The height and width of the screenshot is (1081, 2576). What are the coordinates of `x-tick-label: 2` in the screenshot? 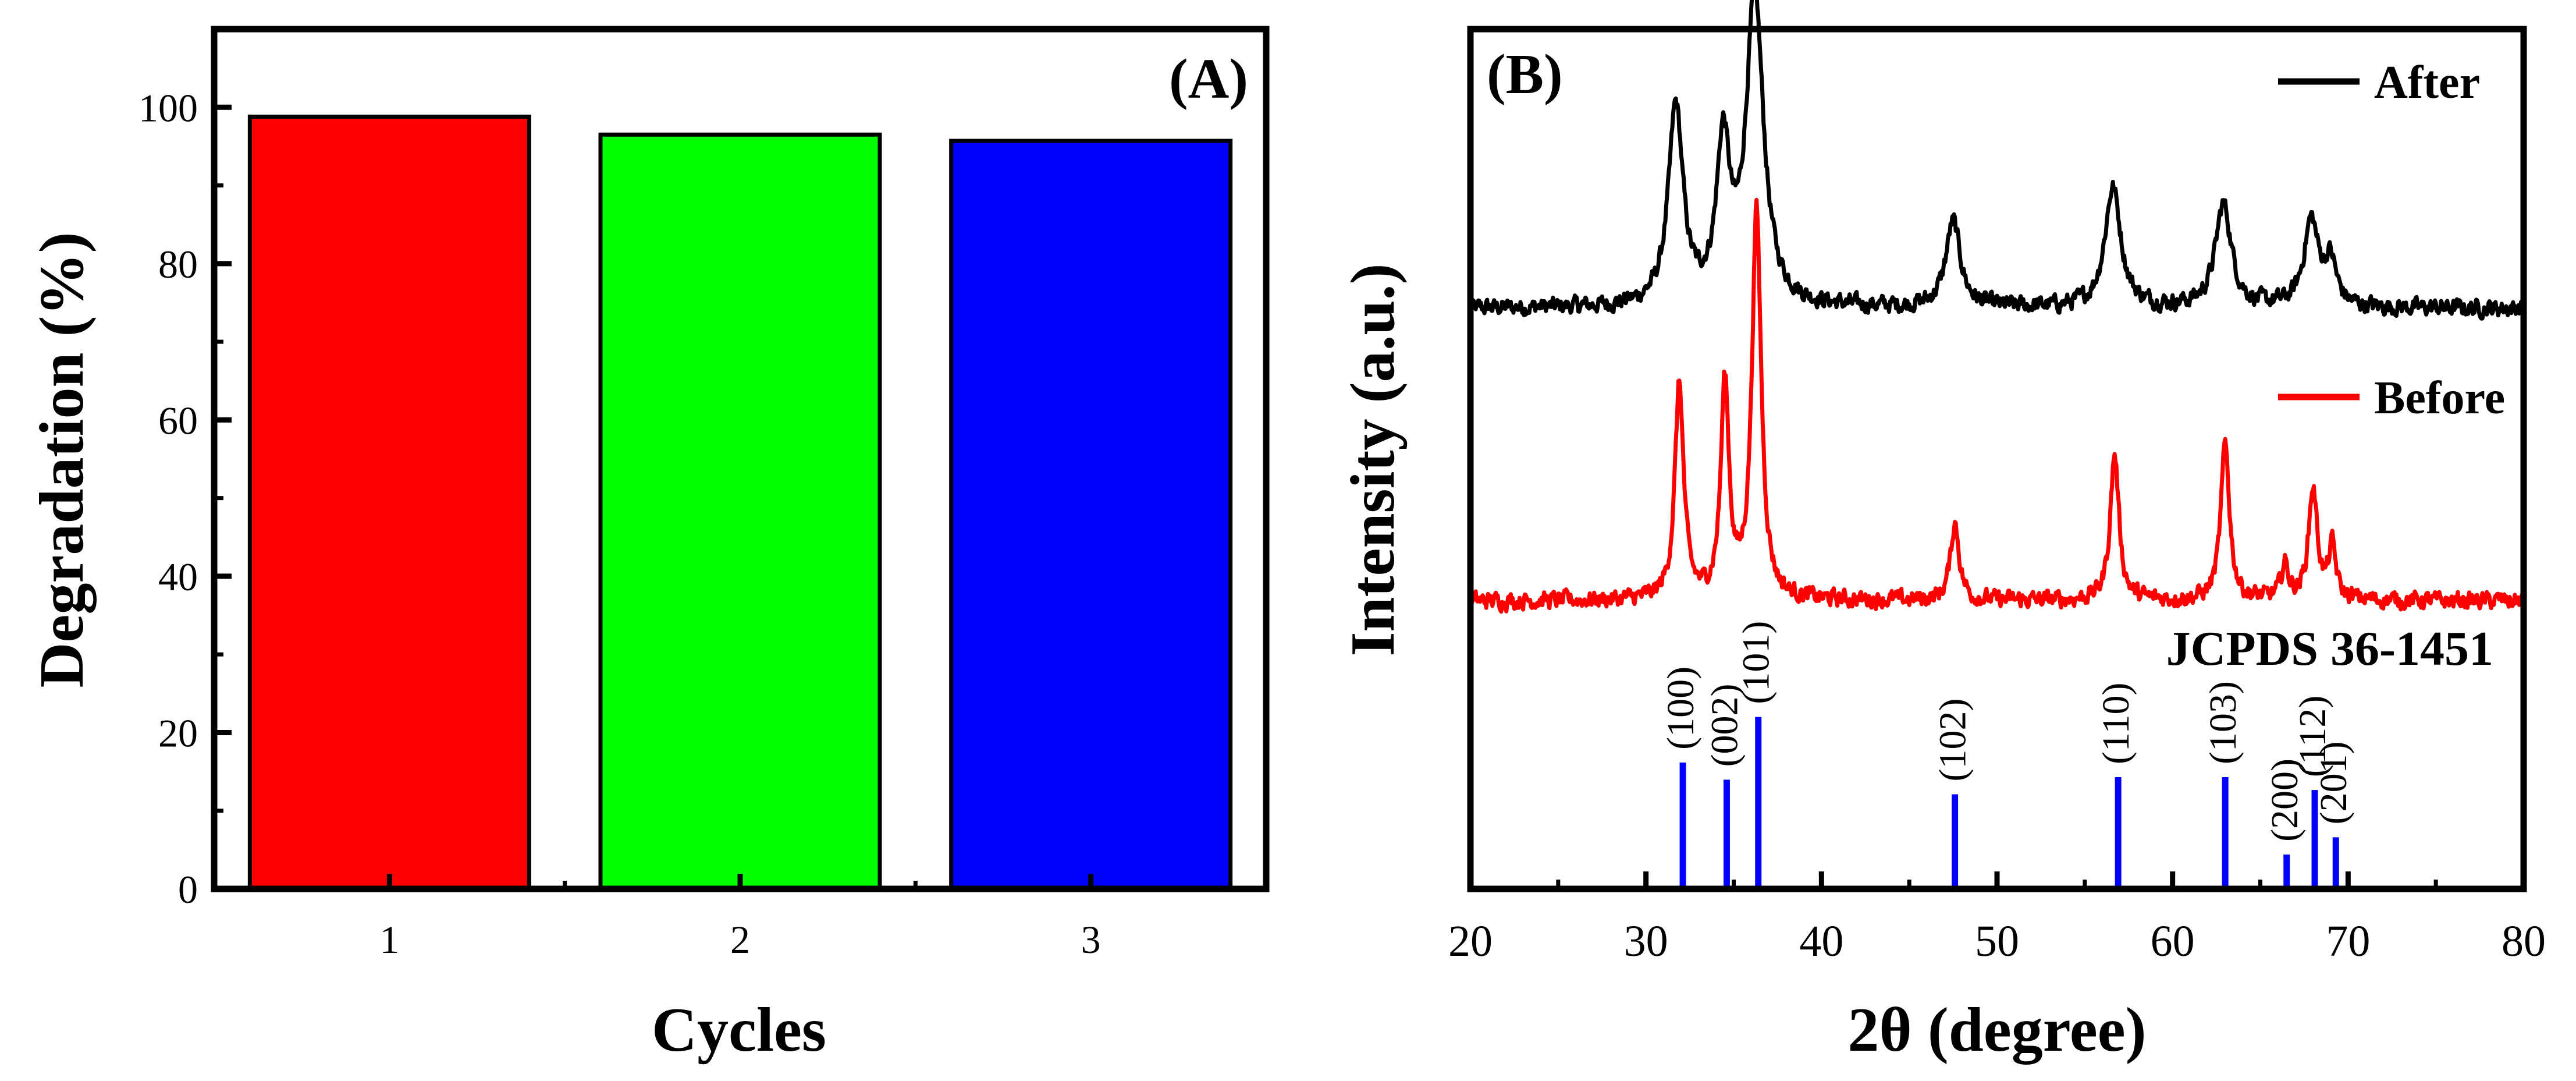 It's located at (740, 939).